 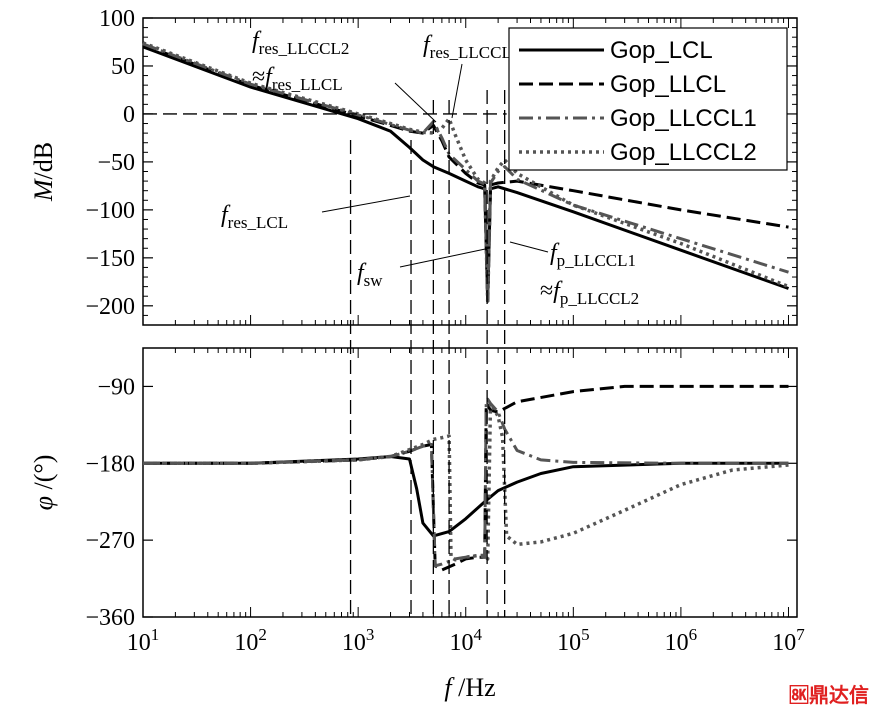 What do you see at coordinates (474, 687) in the screenshot?
I see `x-axis-label-unit: /Hz` at bounding box center [474, 687].